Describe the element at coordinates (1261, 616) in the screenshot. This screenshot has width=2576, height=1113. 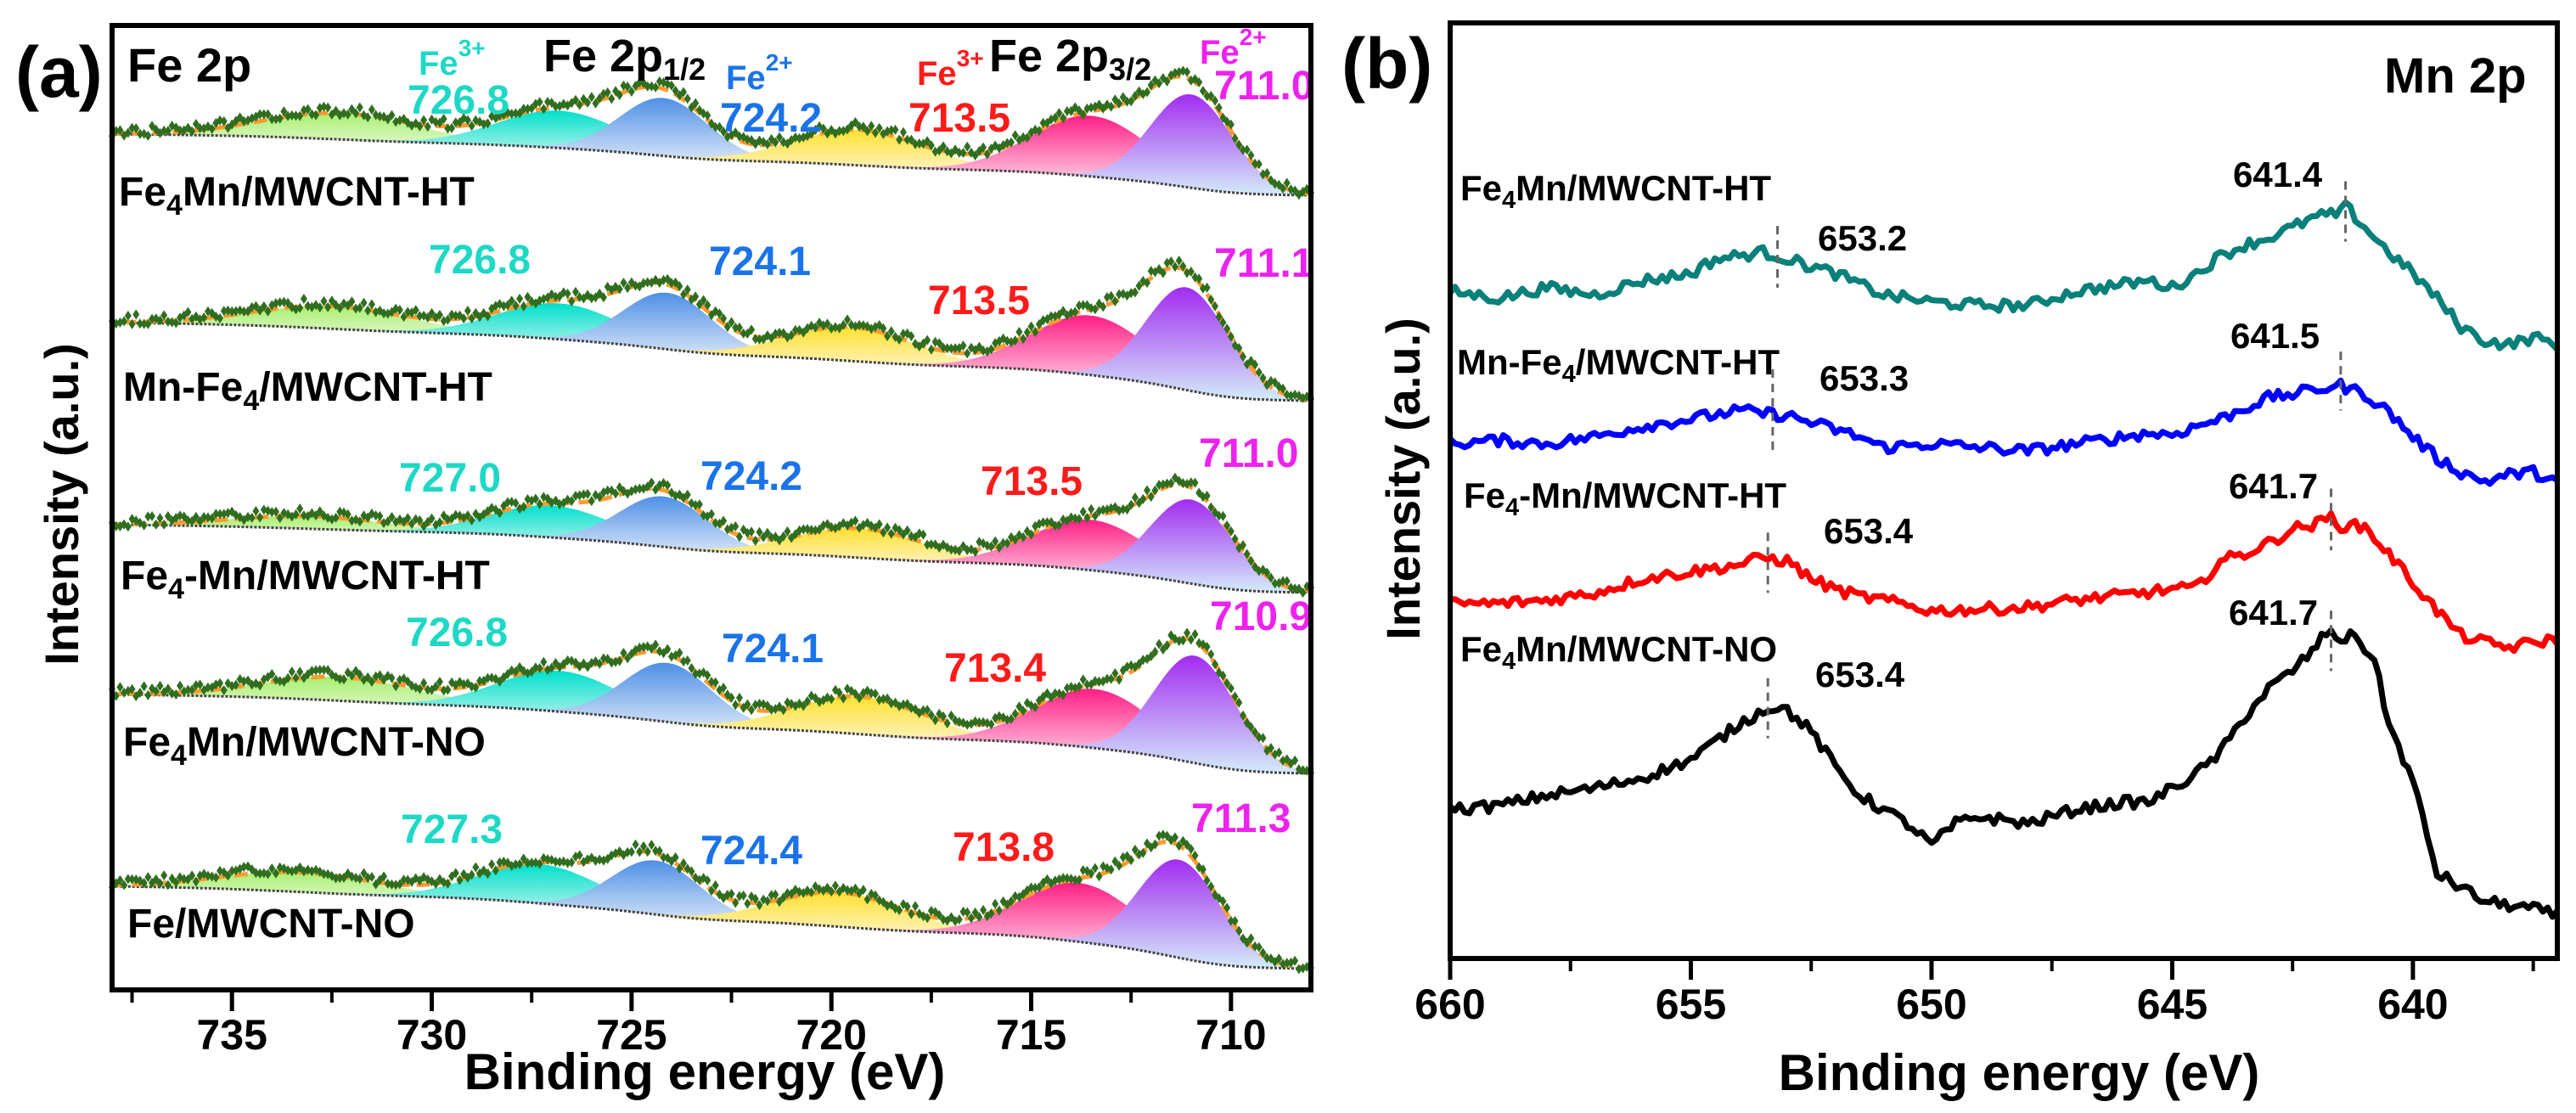
I see `peak-position-label: 710.9` at that location.